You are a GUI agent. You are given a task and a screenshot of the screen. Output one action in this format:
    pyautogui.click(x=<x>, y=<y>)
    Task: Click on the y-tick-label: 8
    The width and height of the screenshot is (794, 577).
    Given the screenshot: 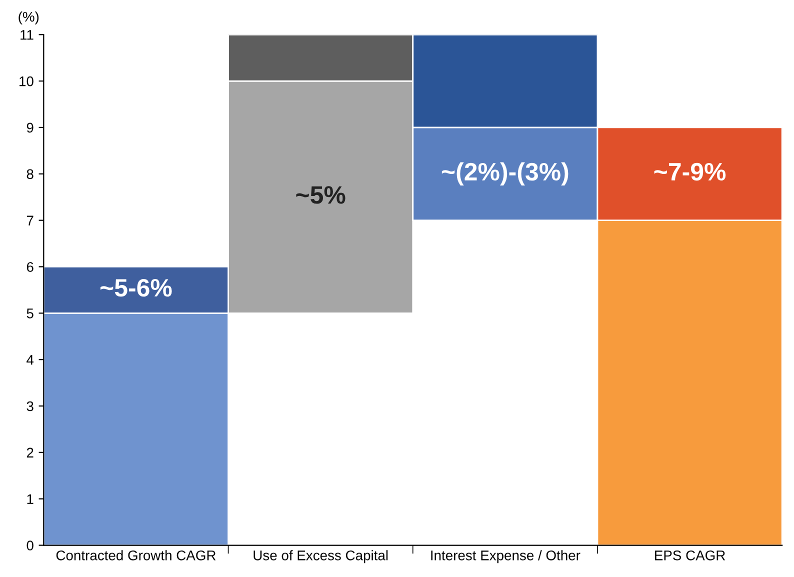 What is the action you would take?
    pyautogui.click(x=30, y=174)
    